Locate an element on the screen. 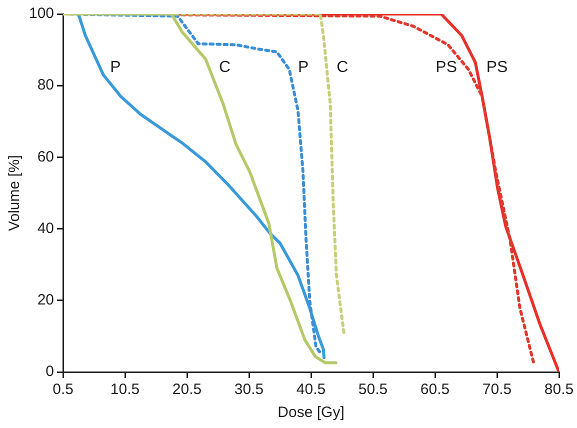 This screenshot has height=428, width=577. x-tick-label: 0.5 is located at coordinates (63, 389).